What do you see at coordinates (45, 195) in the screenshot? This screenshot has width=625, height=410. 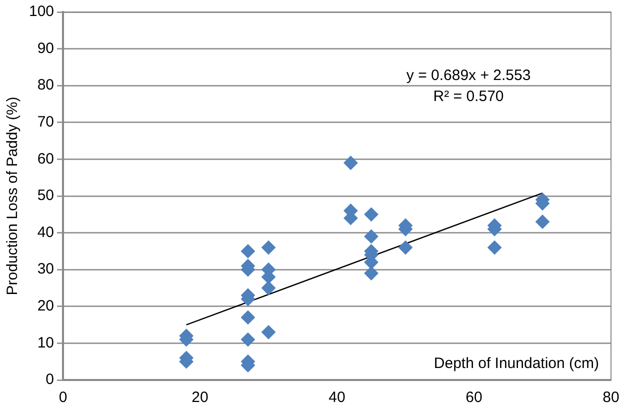 I see `y-tick-label: 50` at bounding box center [45, 195].